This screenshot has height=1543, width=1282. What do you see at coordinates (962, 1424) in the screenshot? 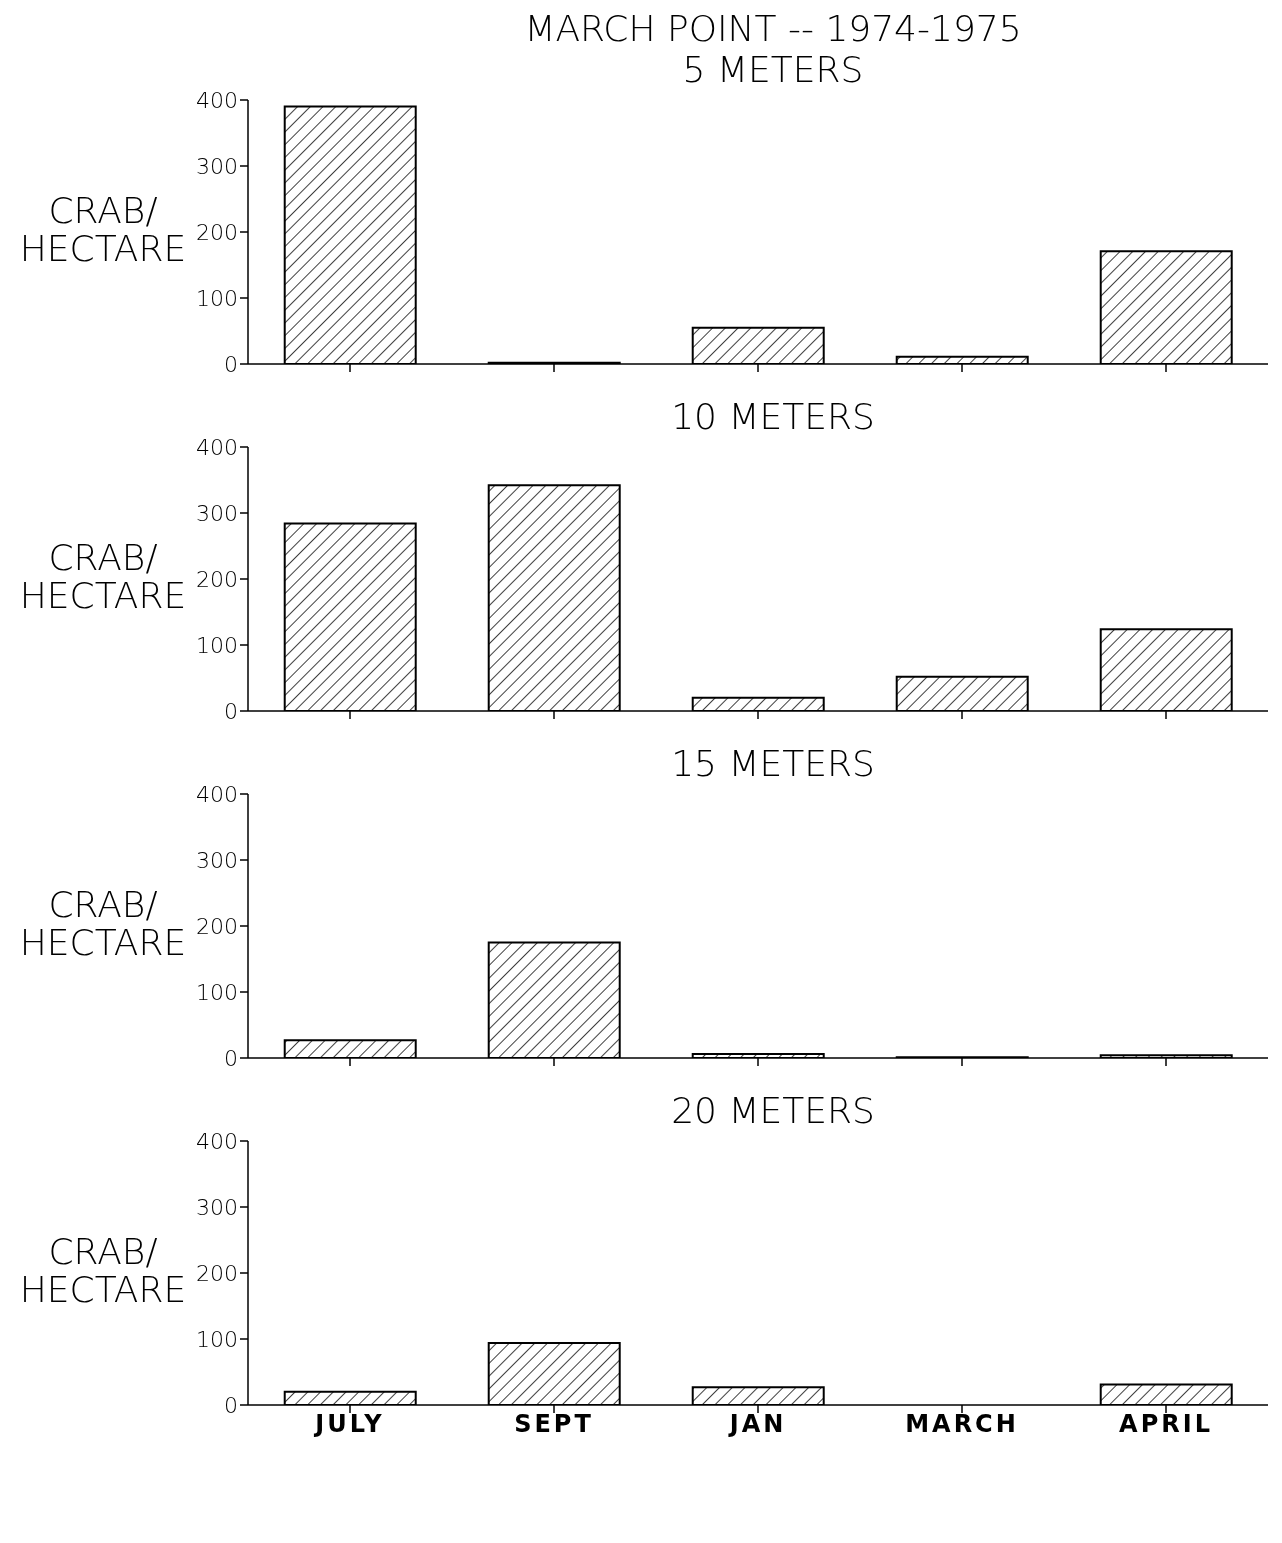
I see `x-tick-label: MARCH` at bounding box center [962, 1424].